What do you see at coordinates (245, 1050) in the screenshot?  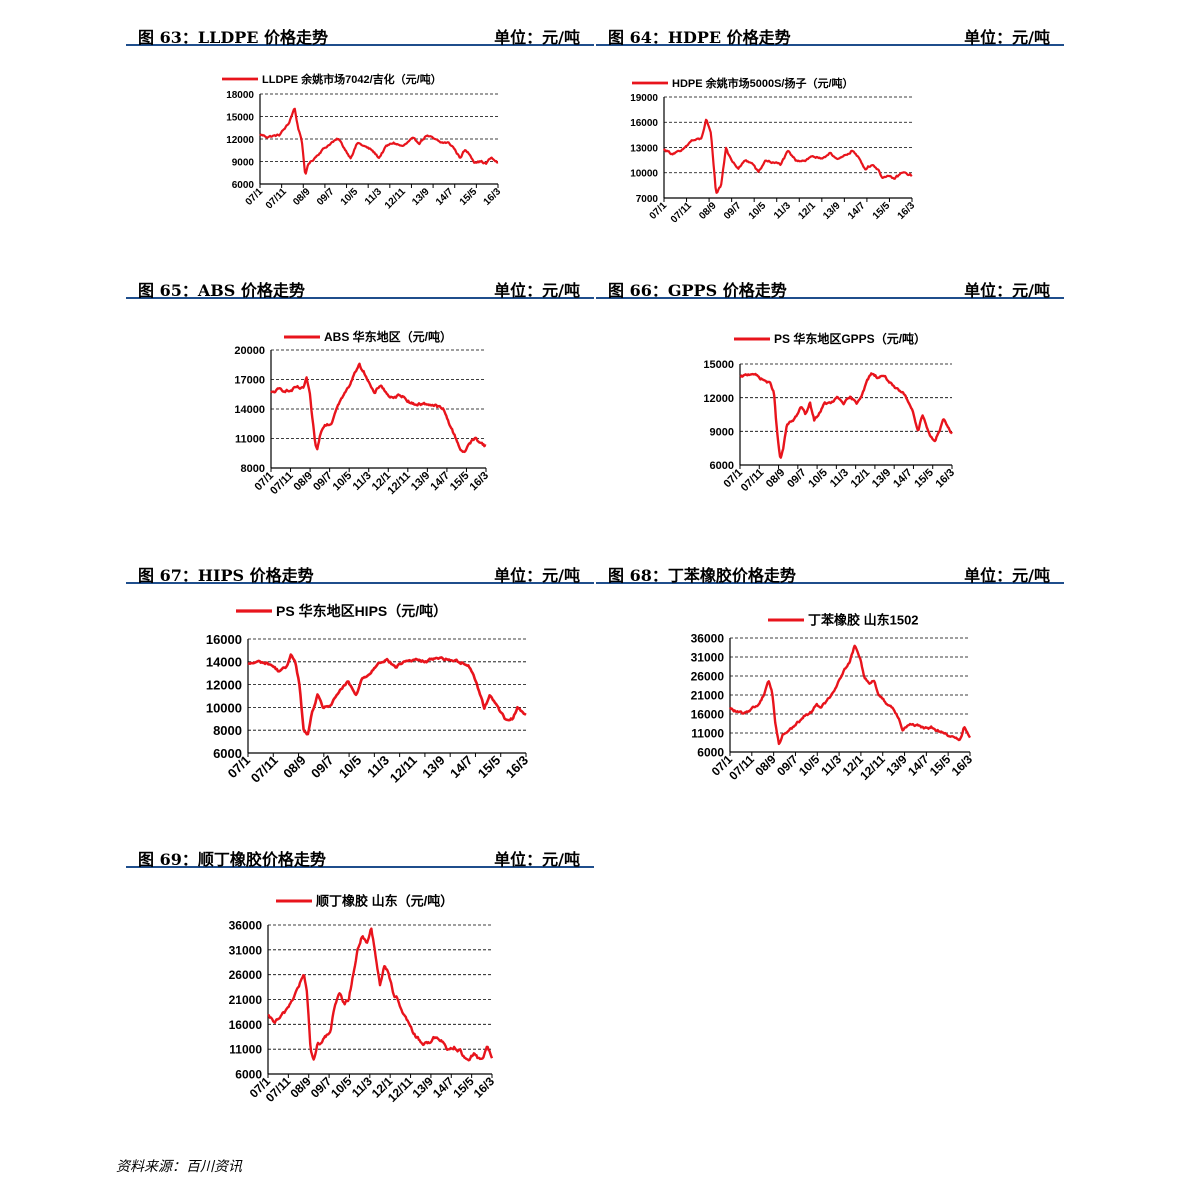 I see `y-tick-label: 11000` at bounding box center [245, 1050].